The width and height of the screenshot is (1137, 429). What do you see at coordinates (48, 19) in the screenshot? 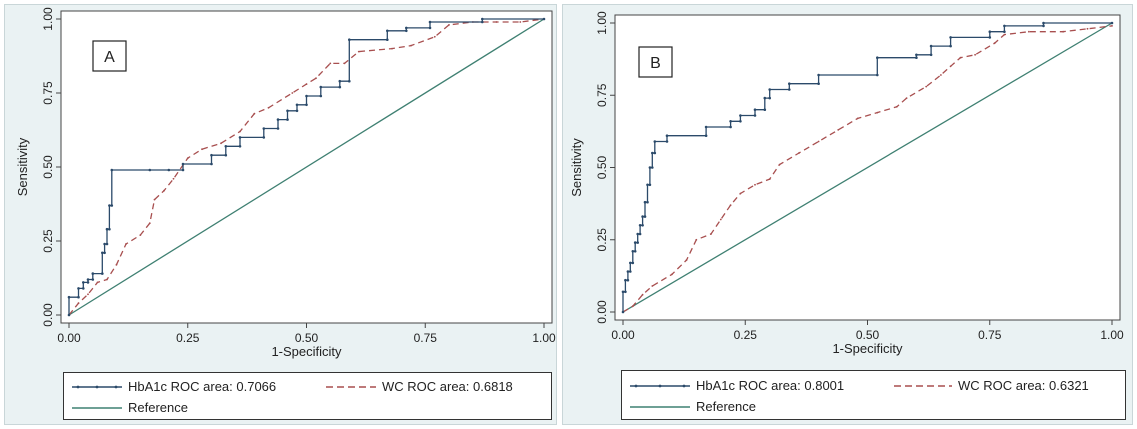
I see `y-tick-label: 1.00` at bounding box center [48, 19].